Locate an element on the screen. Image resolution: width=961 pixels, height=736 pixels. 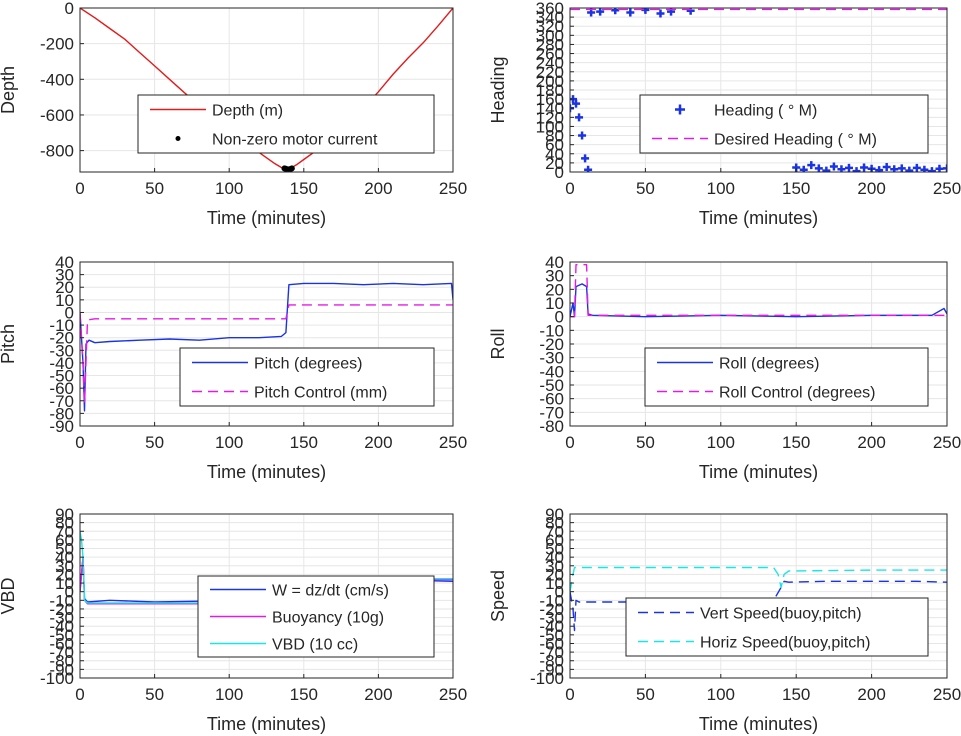
y-tick-label: 70 is located at coordinates (64, 531).